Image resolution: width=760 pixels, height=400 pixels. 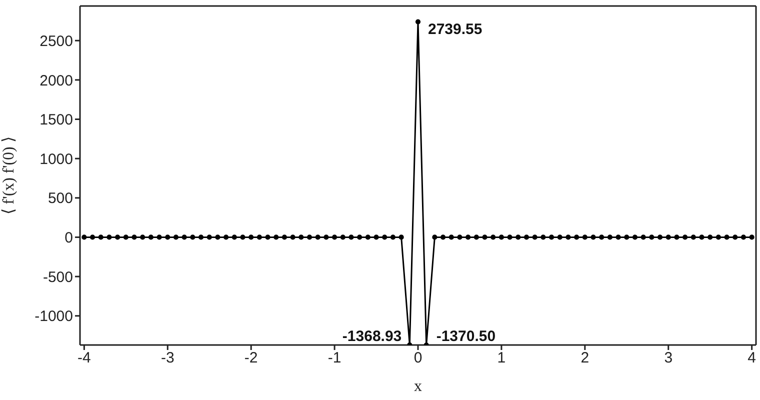 What do you see at coordinates (56, 41) in the screenshot?
I see `y-tick-label: 2500` at bounding box center [56, 41].